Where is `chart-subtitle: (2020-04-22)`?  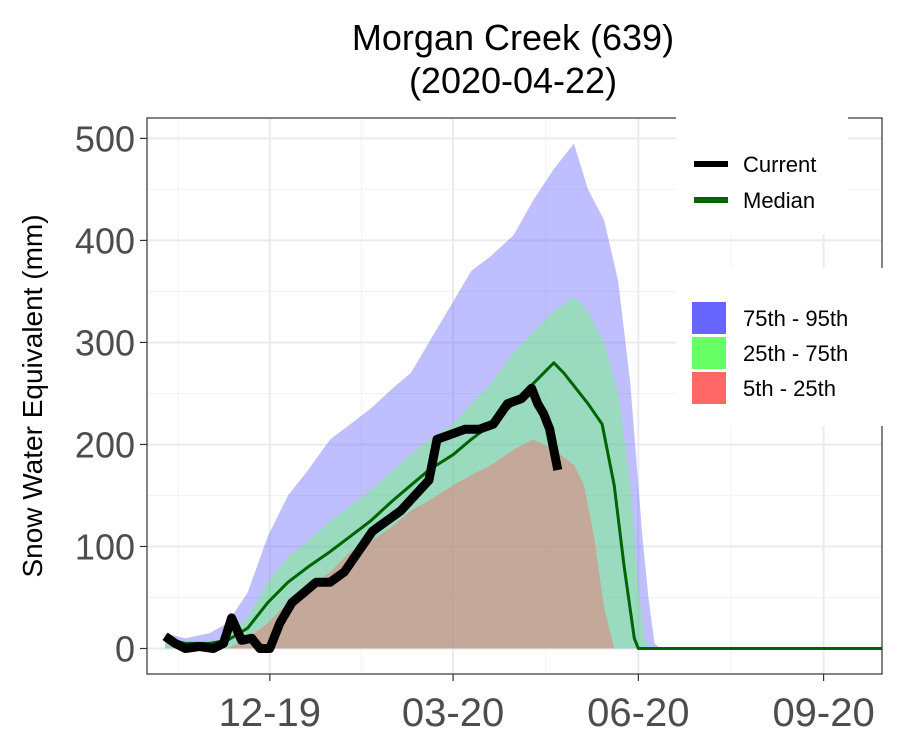 chart-subtitle: (2020-04-22) is located at coordinates (513, 80).